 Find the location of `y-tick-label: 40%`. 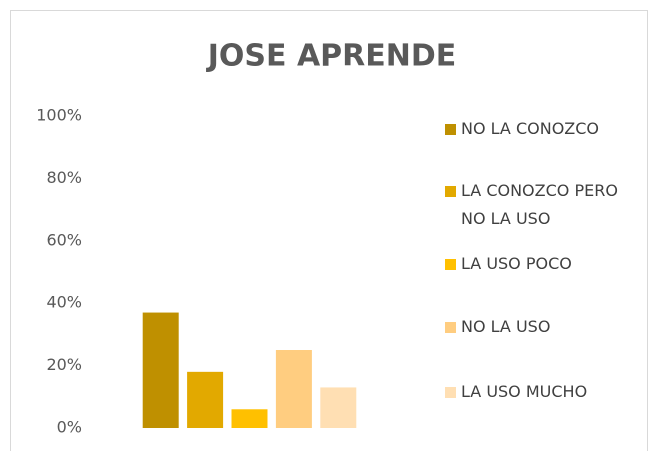

y-tick-label: 40% is located at coordinates (64, 302).